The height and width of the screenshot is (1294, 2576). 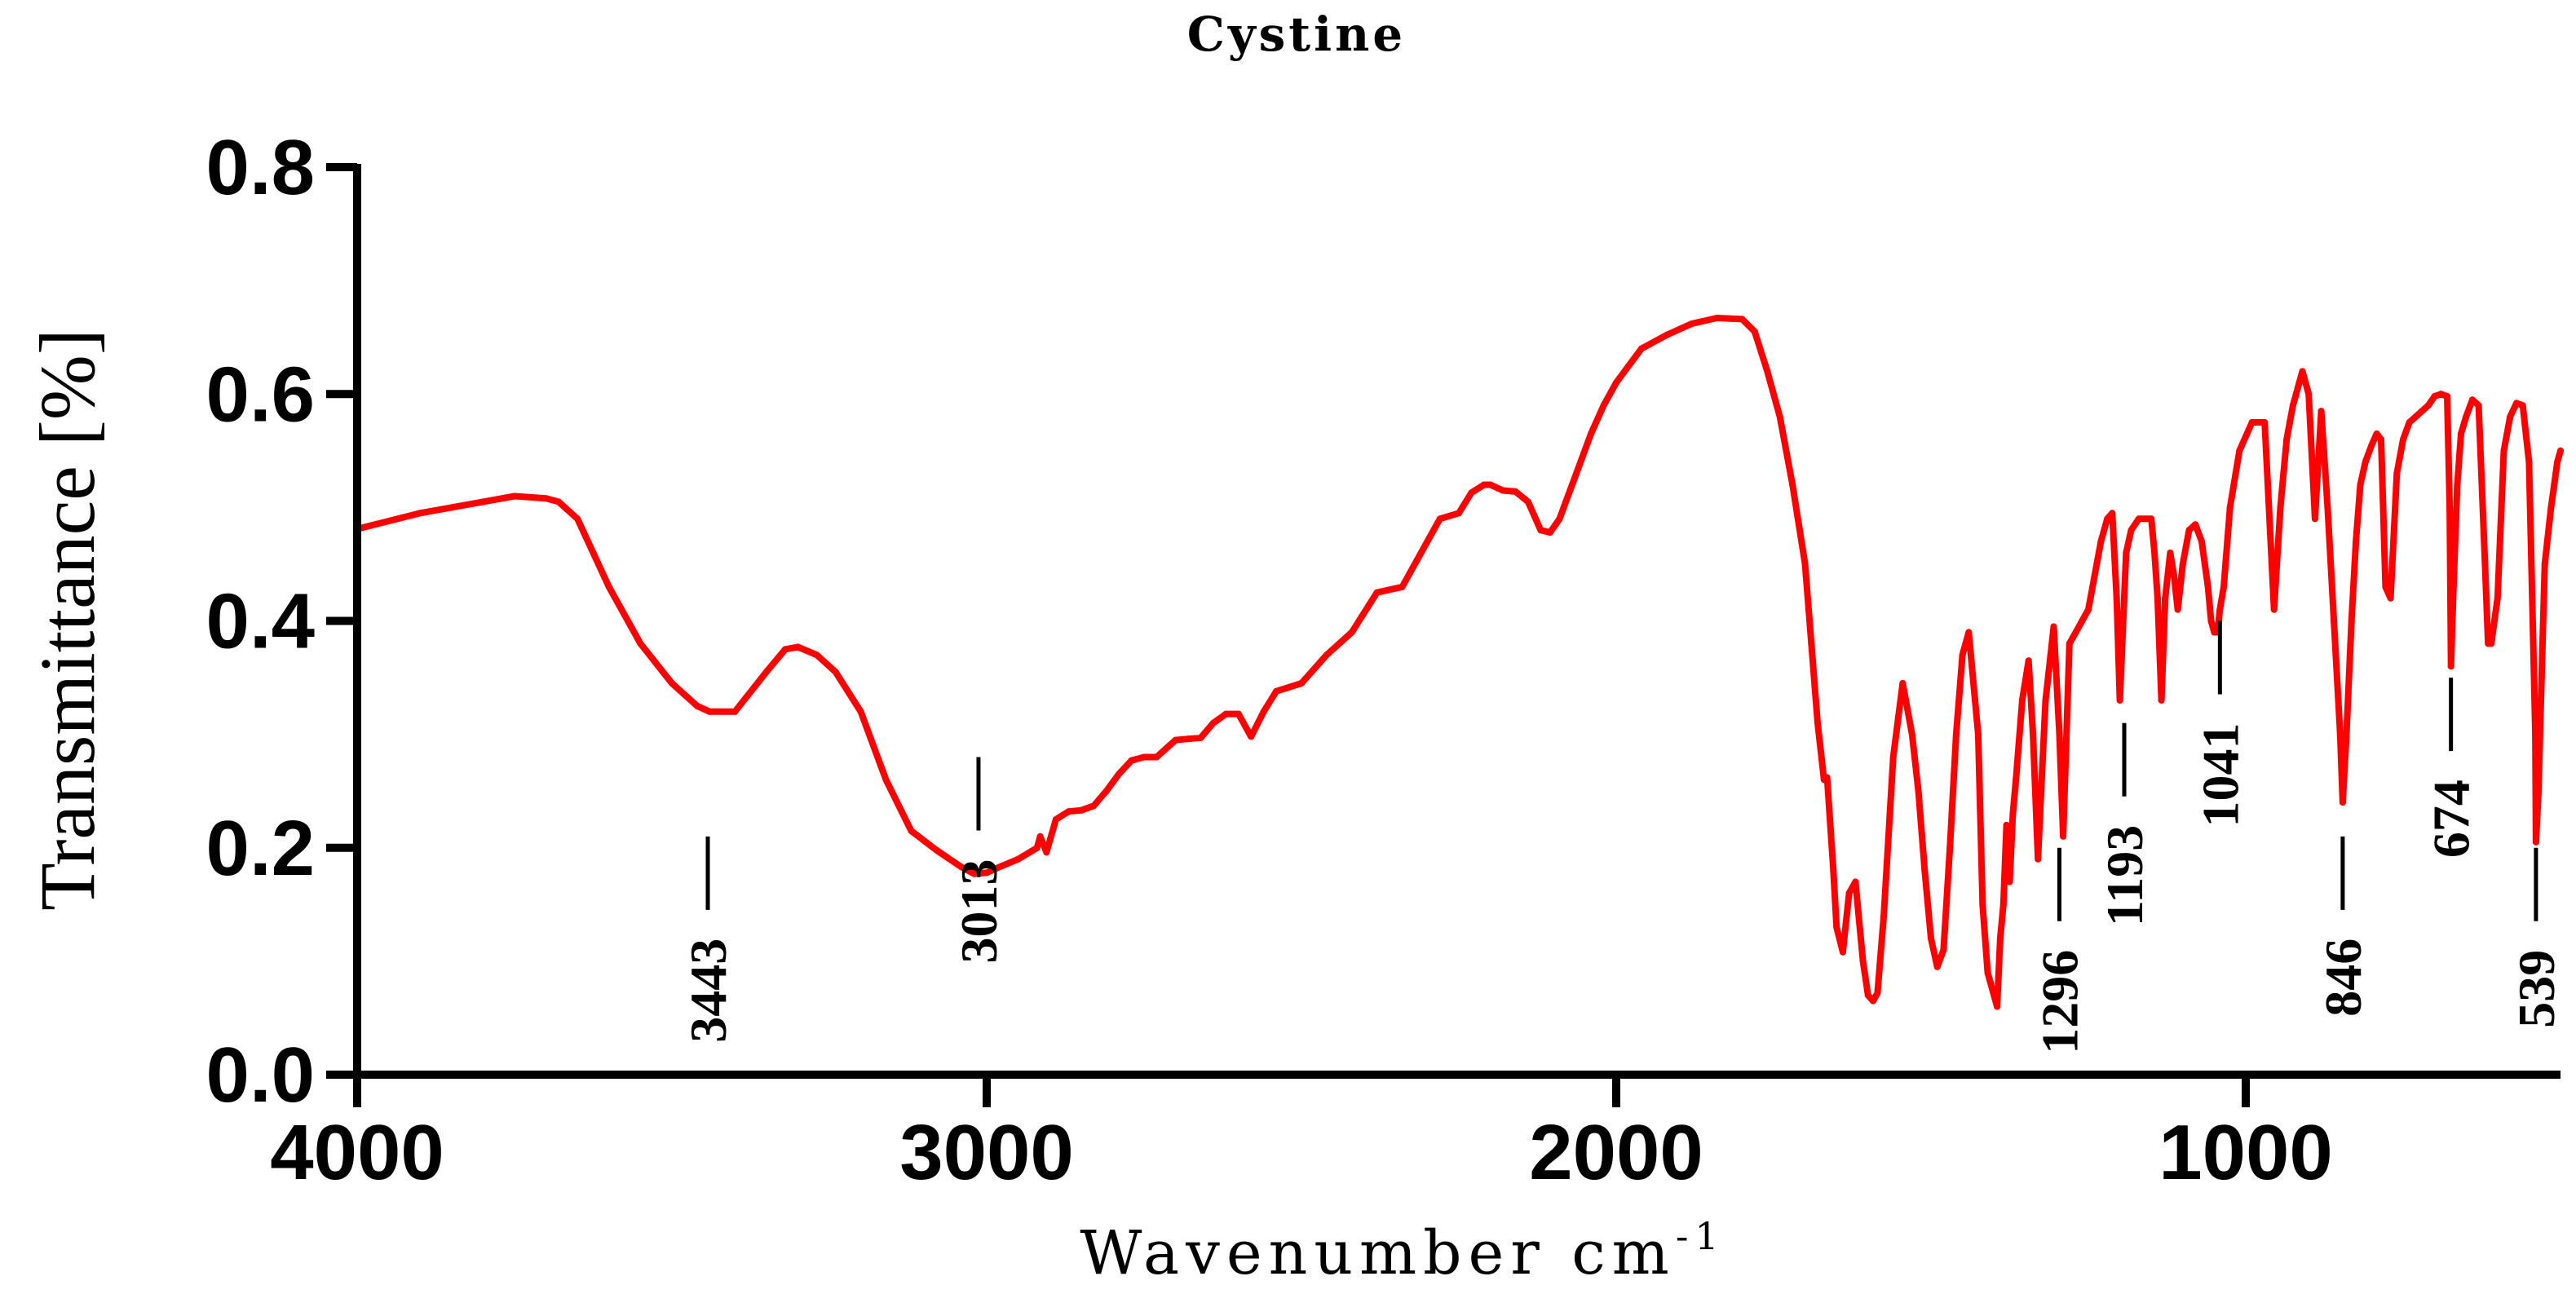 What do you see at coordinates (2343, 977) in the screenshot?
I see `peak-label: 846` at bounding box center [2343, 977].